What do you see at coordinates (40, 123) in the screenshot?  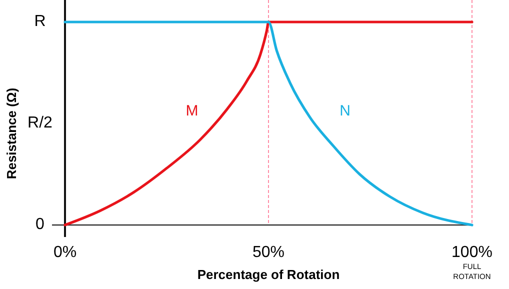 I see `text: R/2` at bounding box center [40, 123].